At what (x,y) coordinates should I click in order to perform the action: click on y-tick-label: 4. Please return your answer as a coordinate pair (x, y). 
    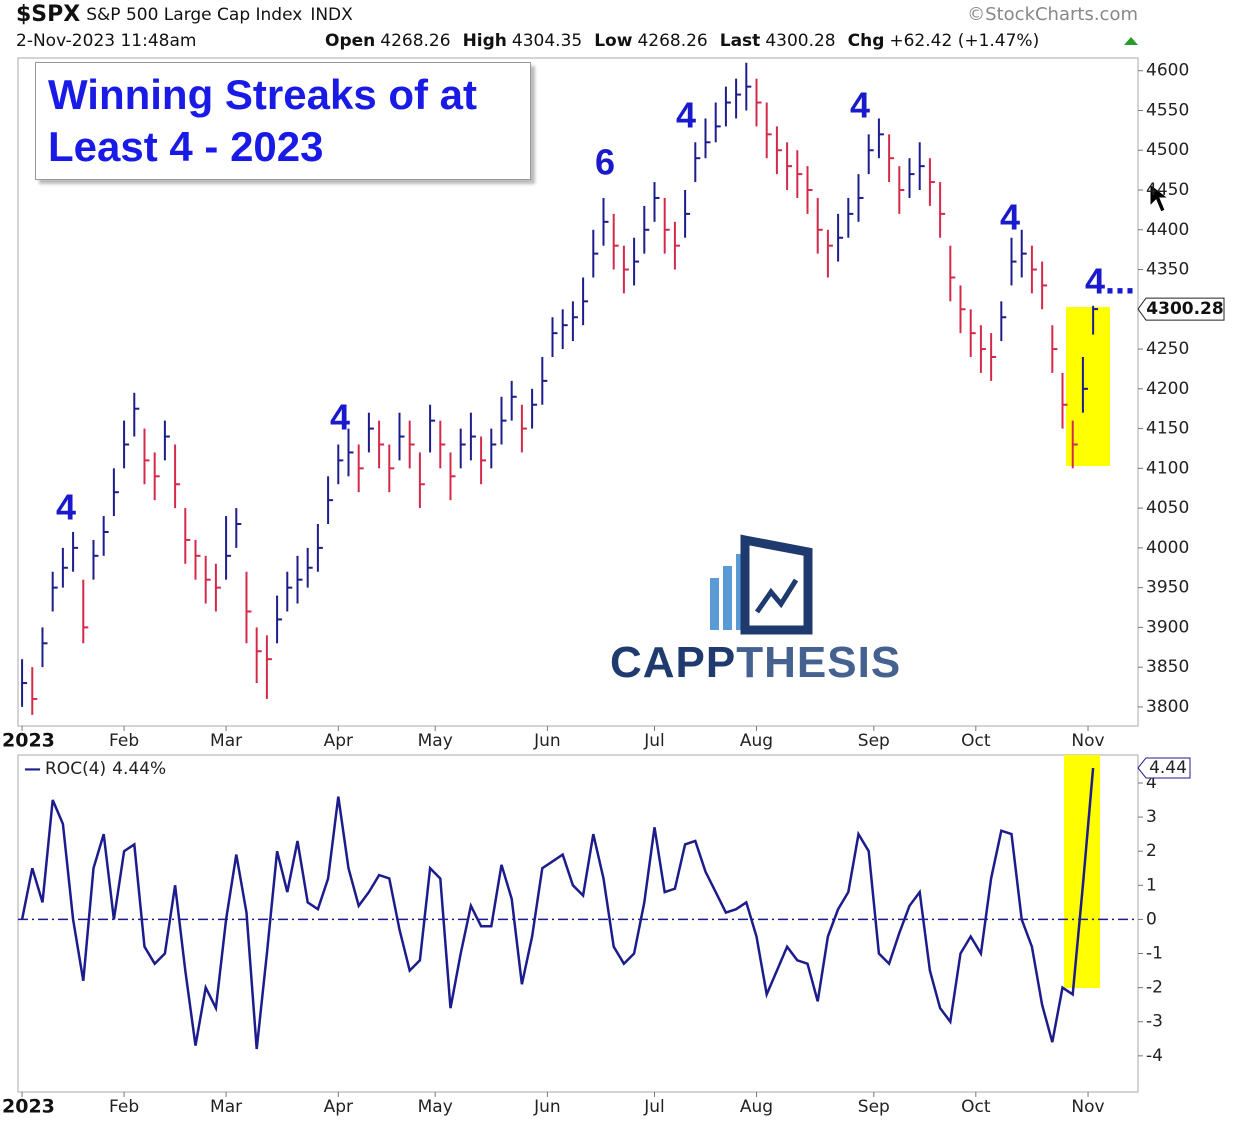
    Looking at the image, I should click on (1151, 783).